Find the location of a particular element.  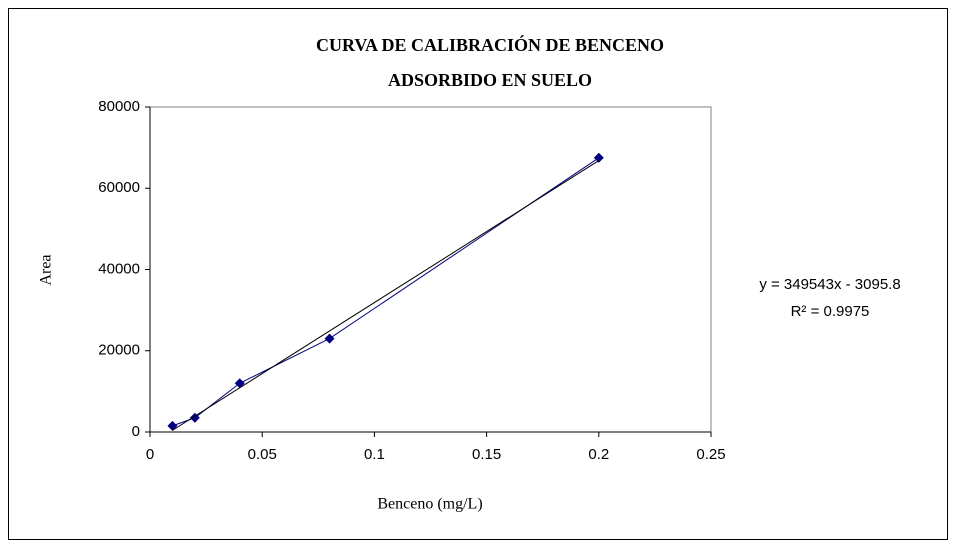

x-tick-label: 0.15 is located at coordinates (486, 454).